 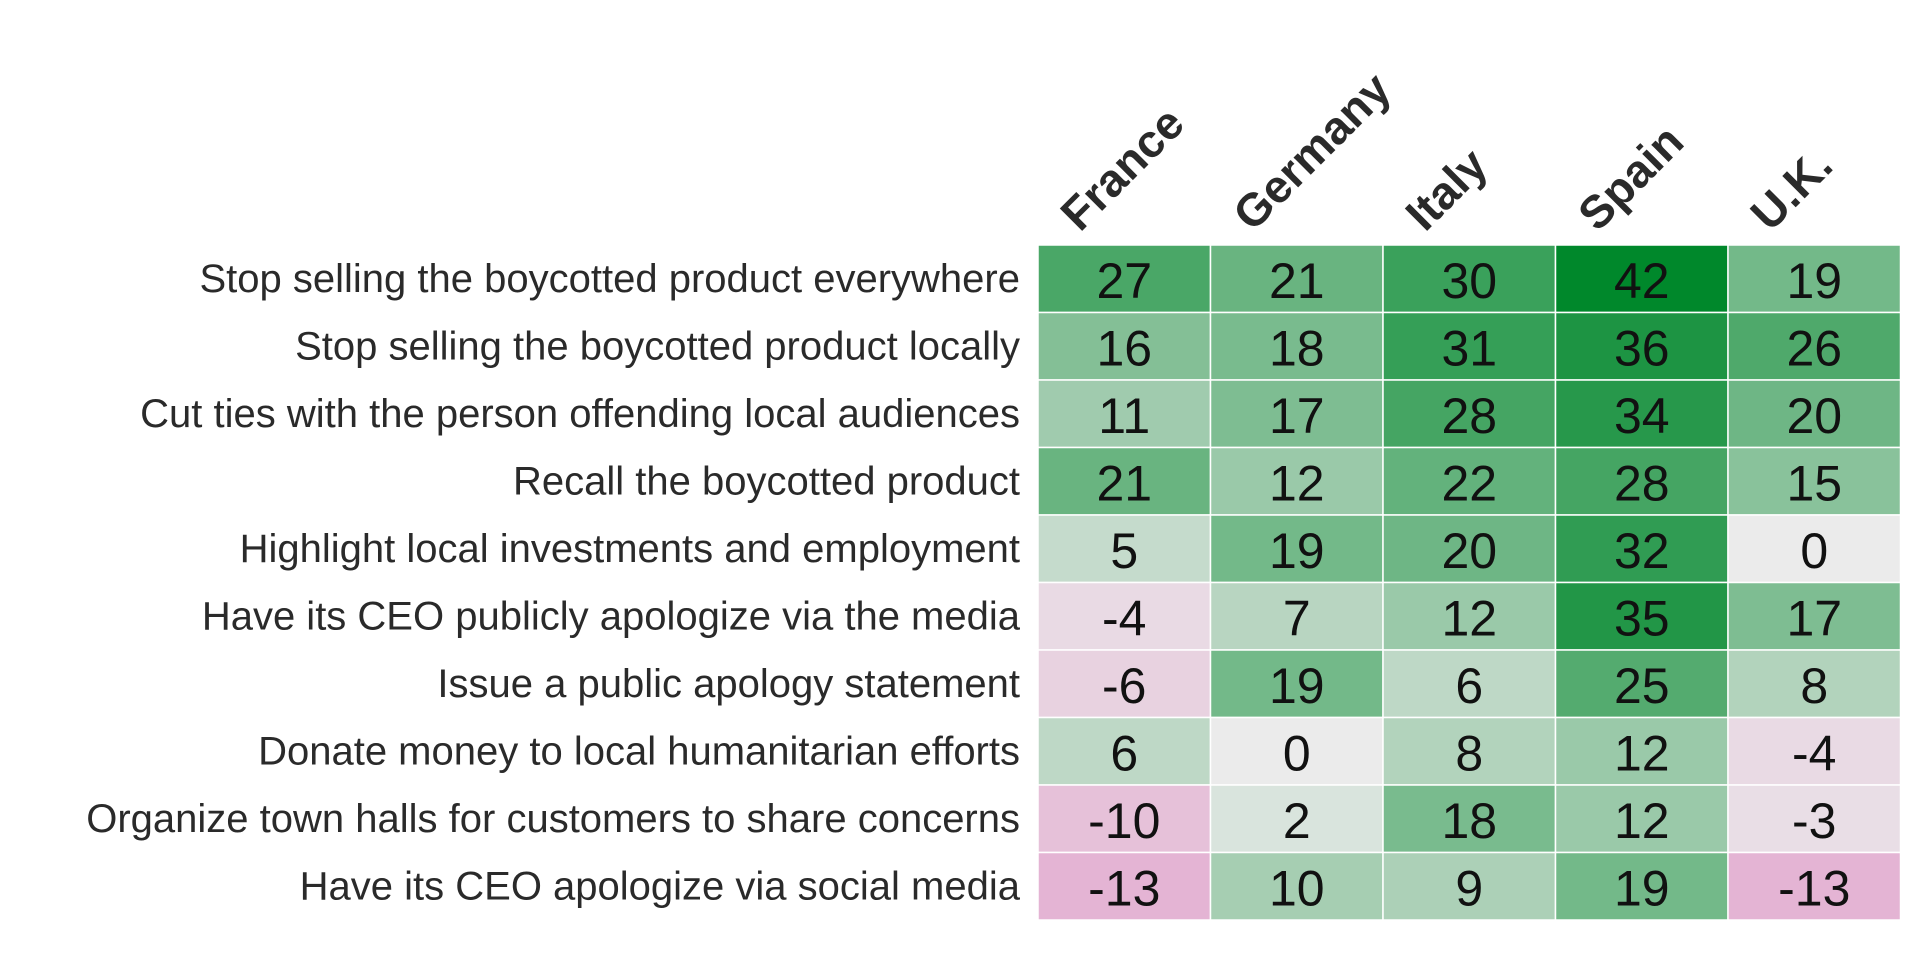 What do you see at coordinates (1642, 686) in the screenshot?
I see `cell-value-label: 25` at bounding box center [1642, 686].